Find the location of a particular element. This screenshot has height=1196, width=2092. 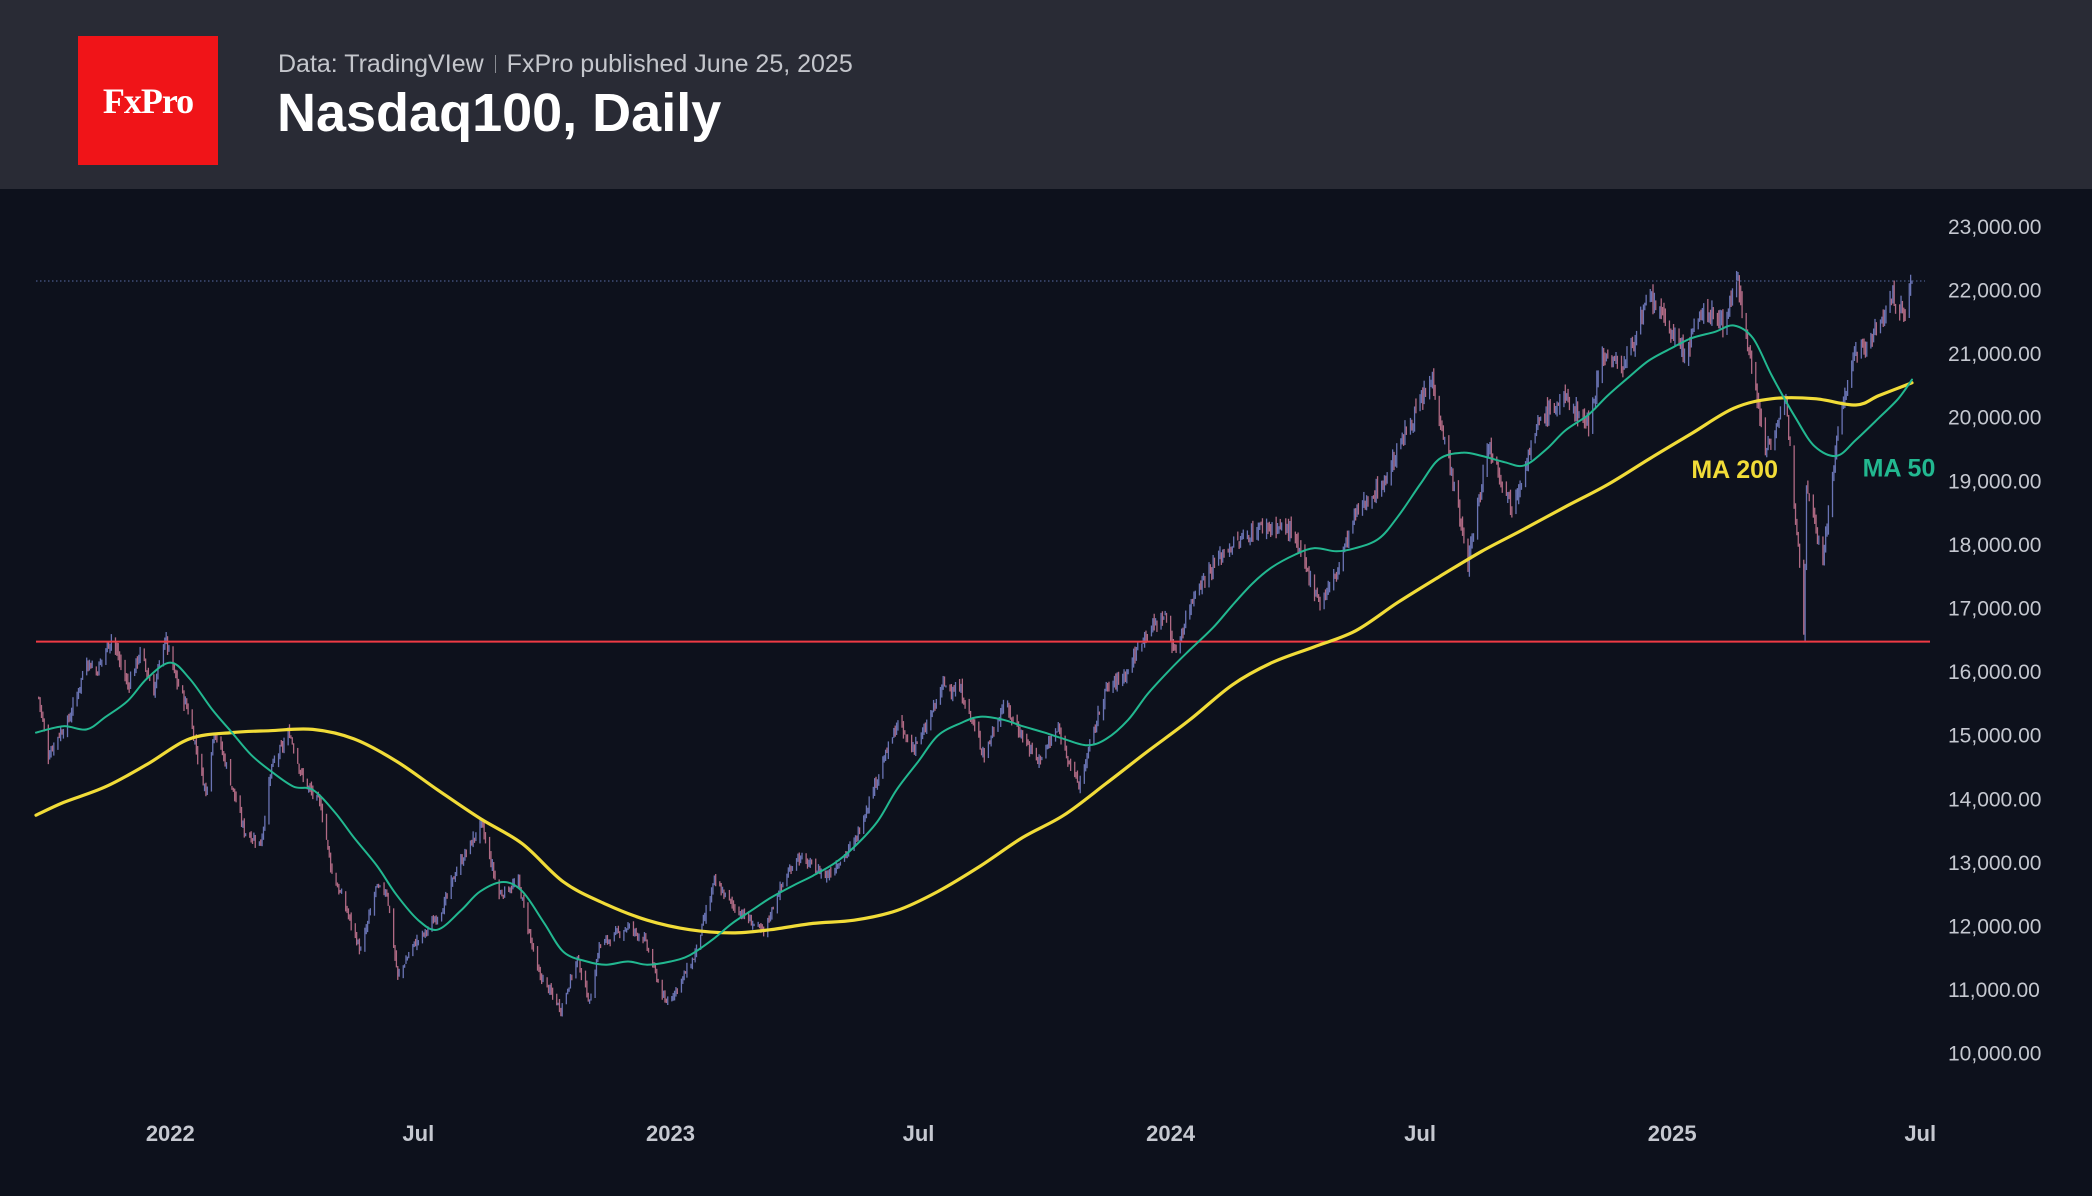

y-tick-label: 21,000.00 is located at coordinates (1994, 354).